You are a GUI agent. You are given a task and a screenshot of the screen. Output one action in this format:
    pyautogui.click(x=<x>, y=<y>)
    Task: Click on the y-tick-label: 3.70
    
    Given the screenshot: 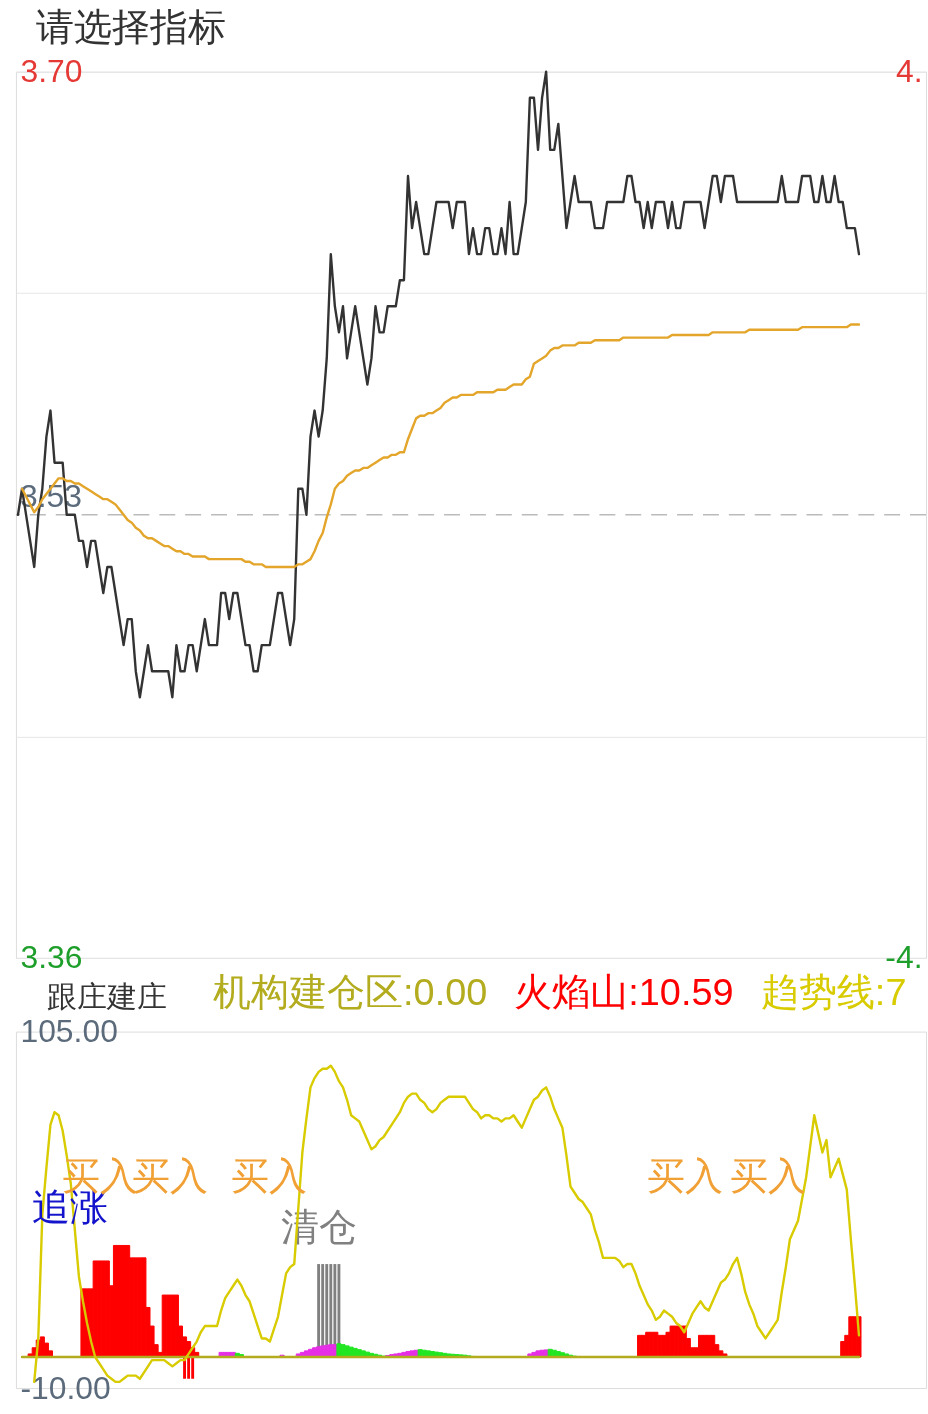 What is the action you would take?
    pyautogui.click(x=51, y=71)
    